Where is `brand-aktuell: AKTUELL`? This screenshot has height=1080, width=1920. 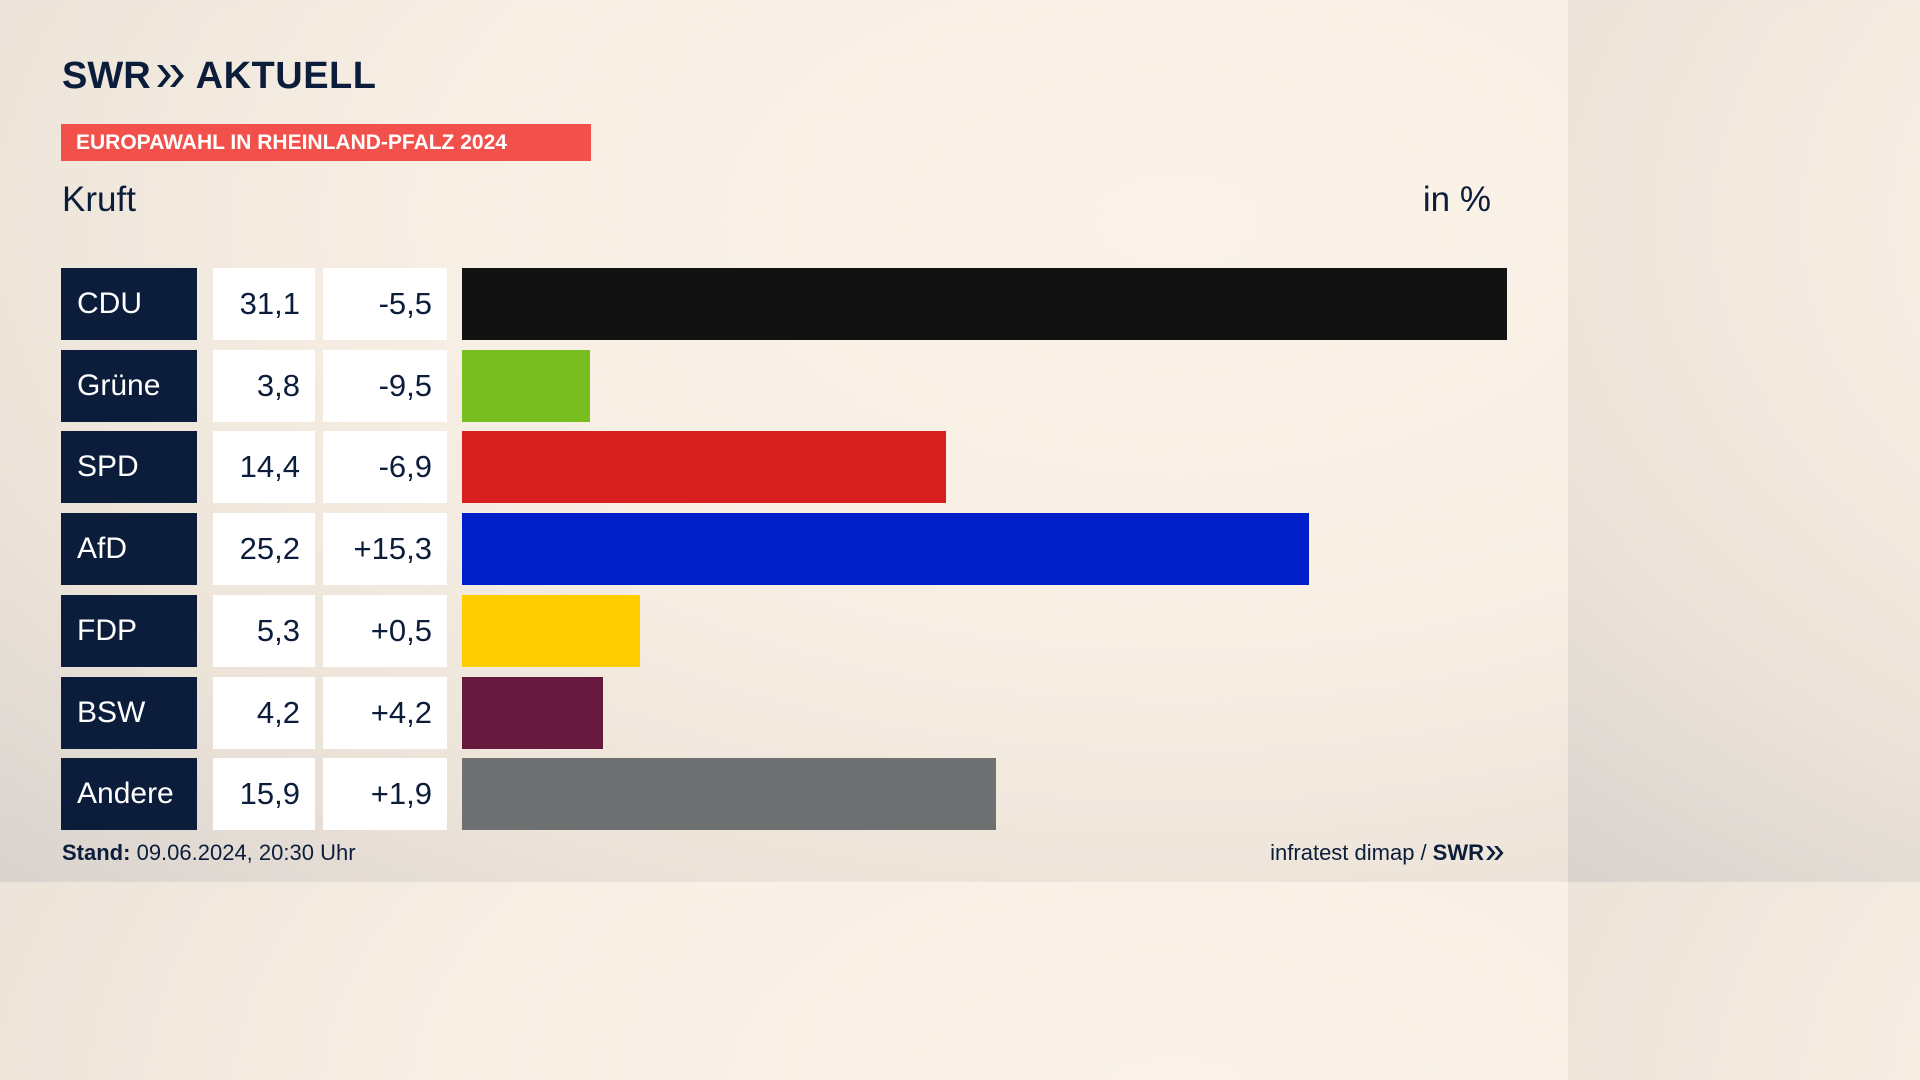
brand-aktuell: AKTUELL is located at coordinates (286, 75).